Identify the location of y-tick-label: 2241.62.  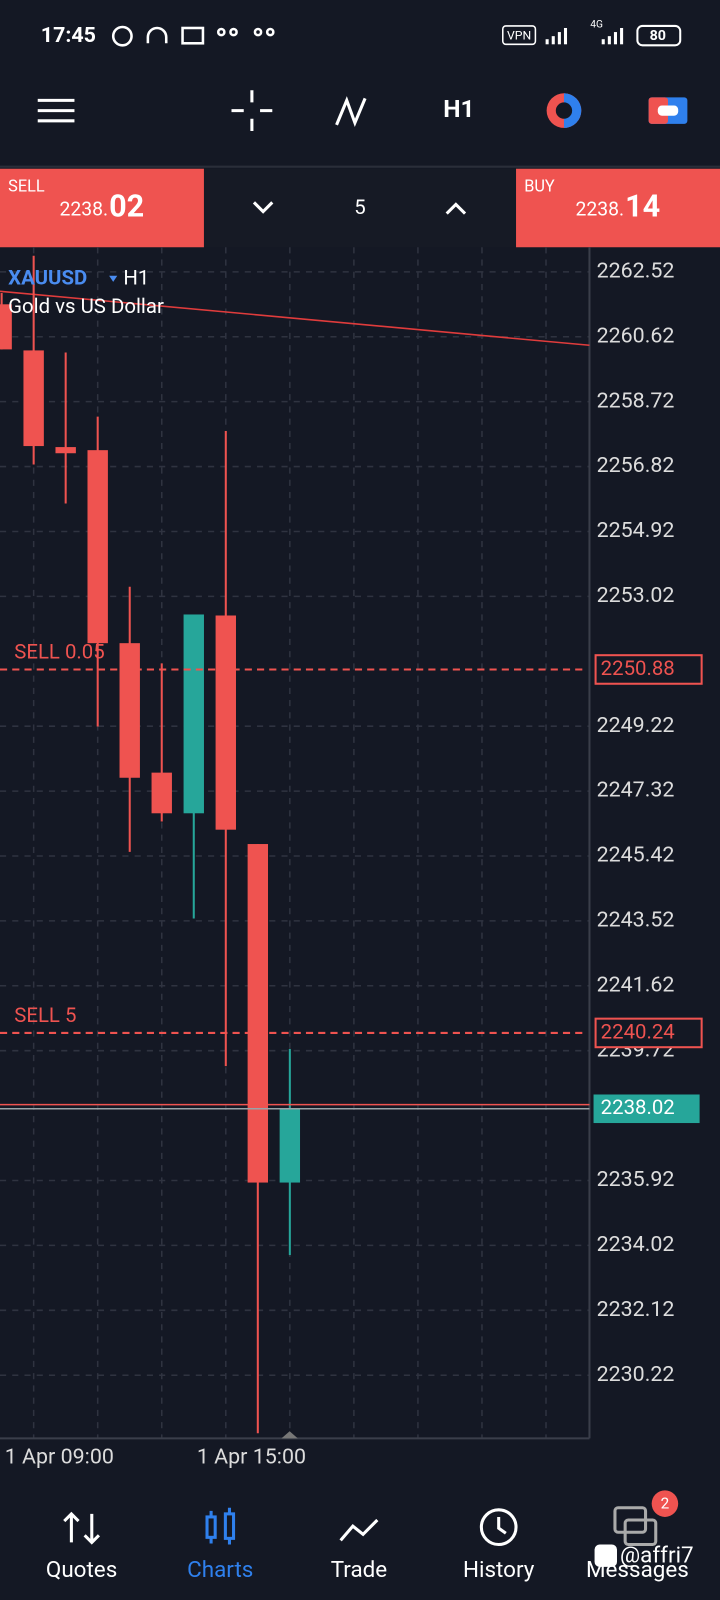
(636, 984).